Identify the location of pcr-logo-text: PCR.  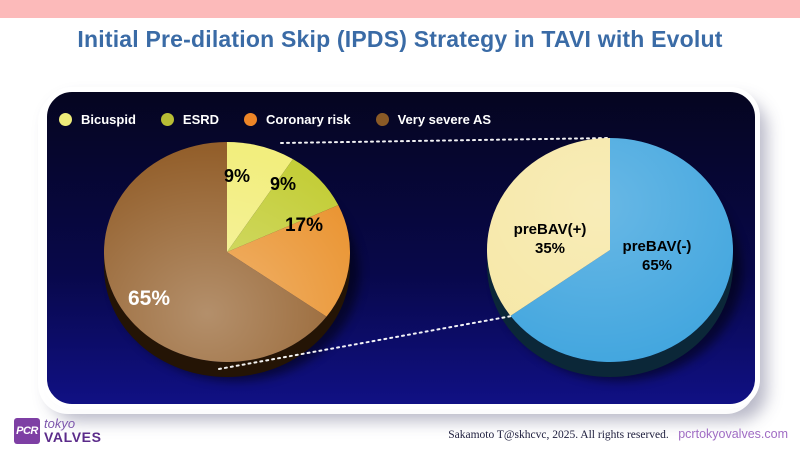
(27, 430).